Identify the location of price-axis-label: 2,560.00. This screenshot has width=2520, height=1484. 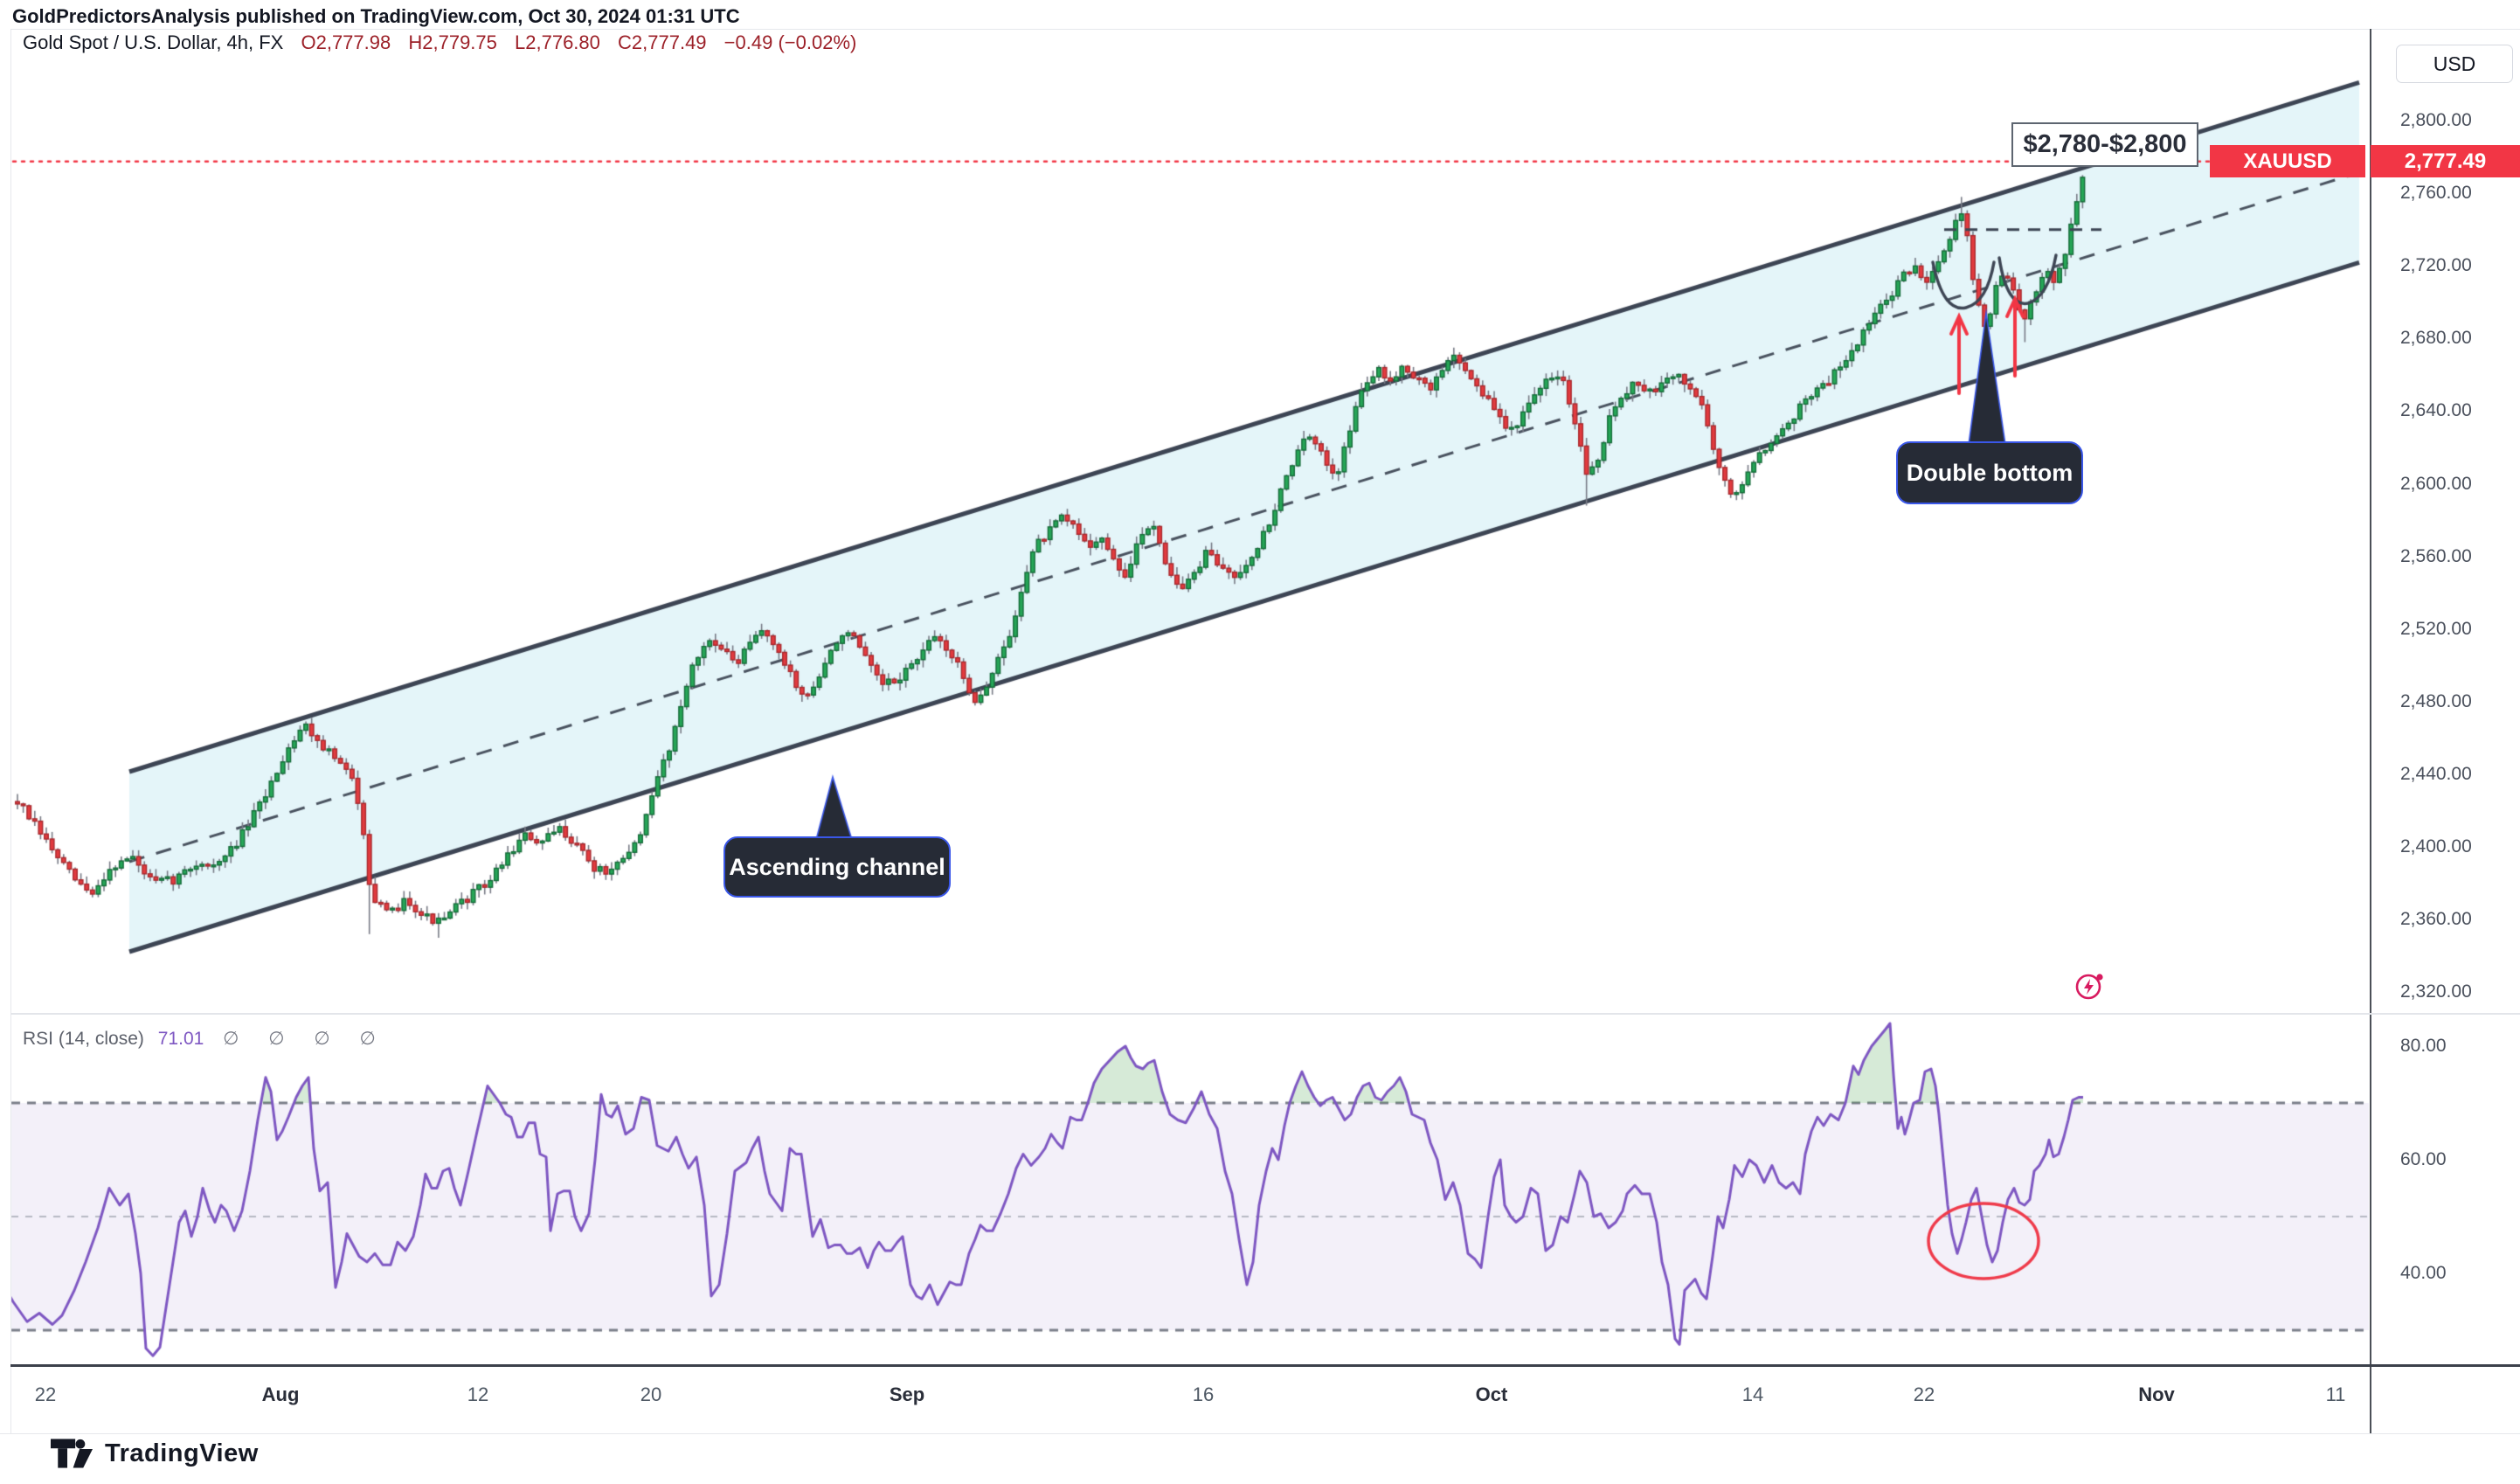
(2436, 555).